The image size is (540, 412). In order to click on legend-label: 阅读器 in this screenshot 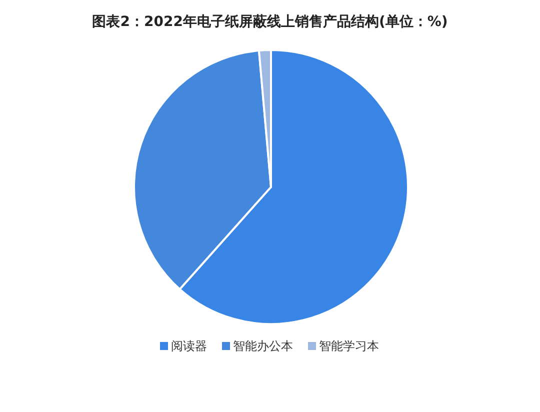, I will do `click(189, 346)`.